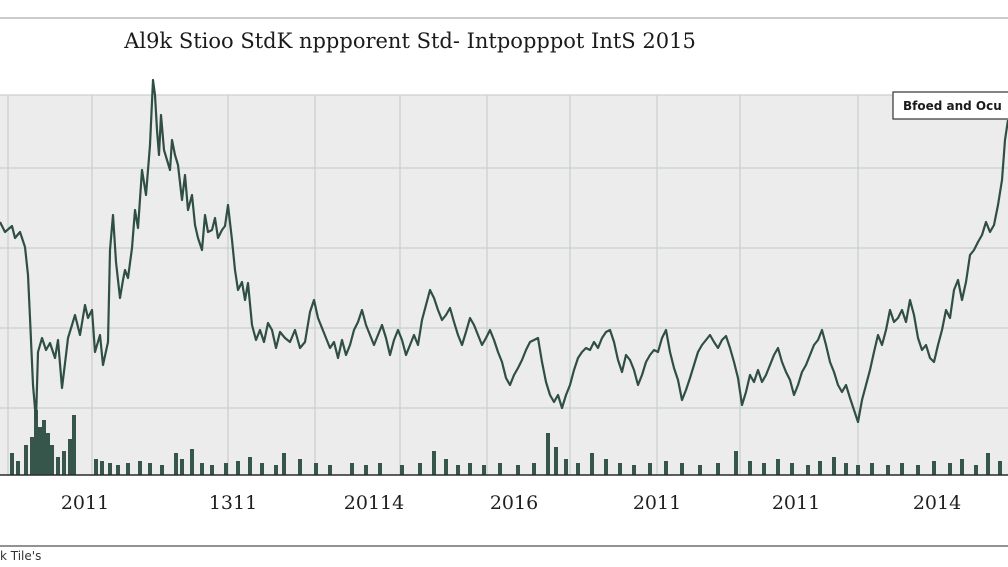  I want to click on x-tick-label-0: 2011, so click(85, 503).